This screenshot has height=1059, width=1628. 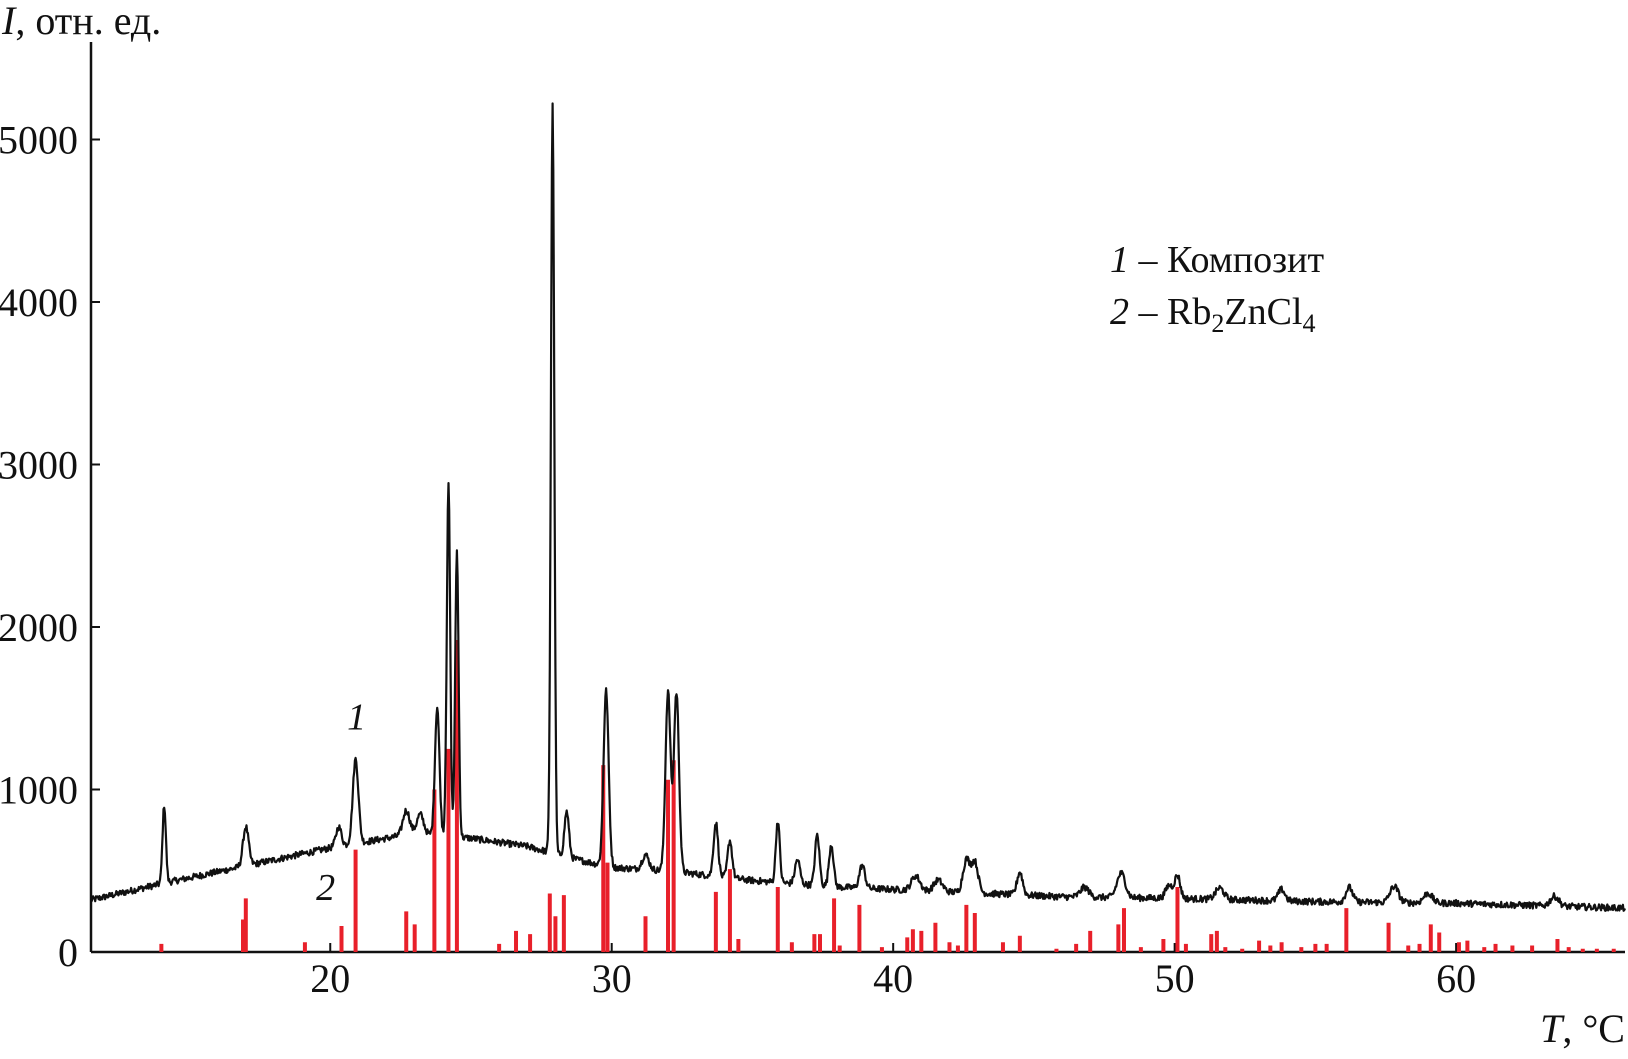 What do you see at coordinates (39, 140) in the screenshot?
I see `y-tick-label: 5000` at bounding box center [39, 140].